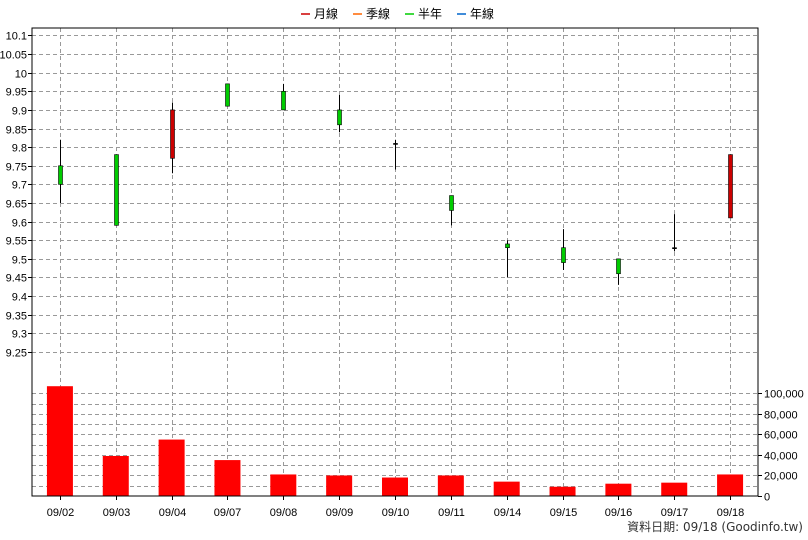  I want to click on data-date-footer: 資料日期: 09/18 (Goodinfo.tw), so click(715, 527).